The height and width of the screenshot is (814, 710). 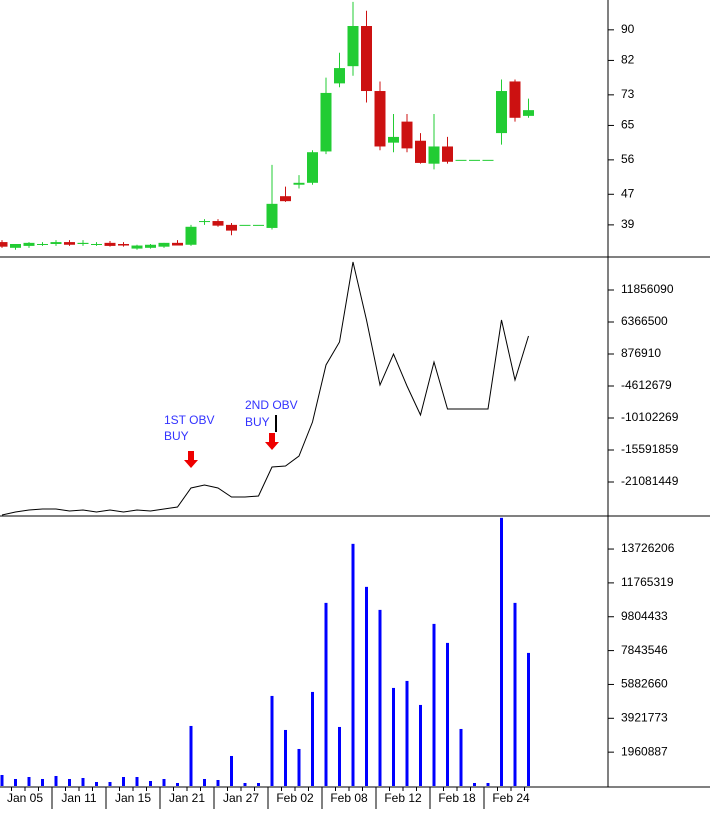 I want to click on y-tick-label: 876910, so click(x=641, y=353).